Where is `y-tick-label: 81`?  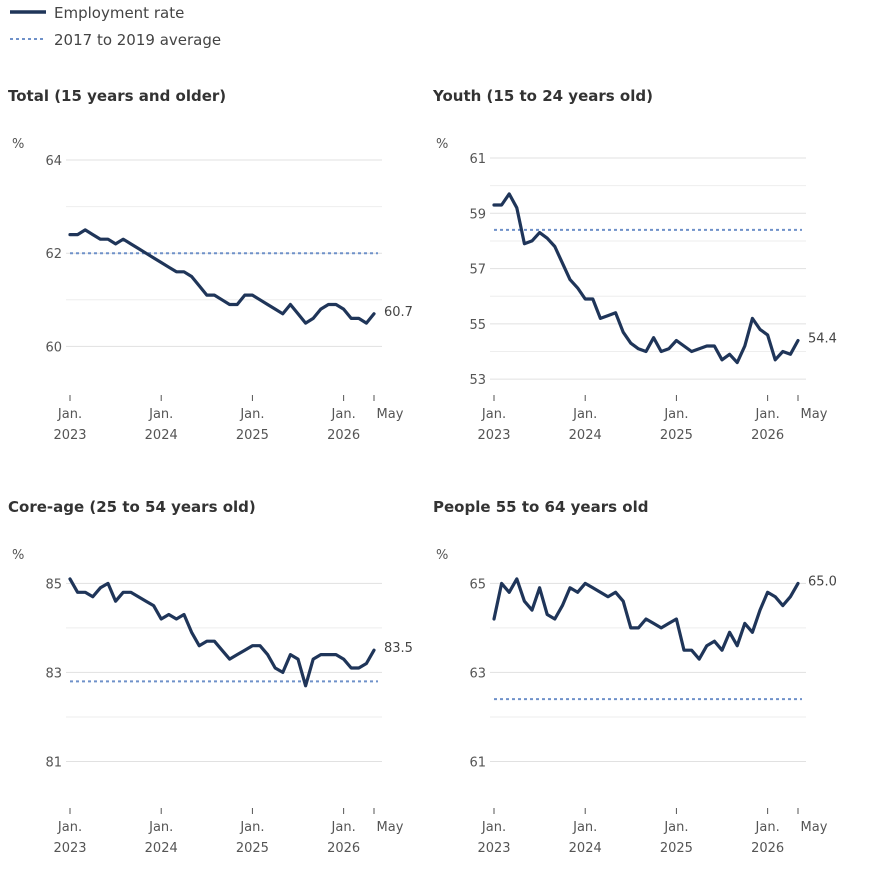 y-tick-label: 81 is located at coordinates (53, 762).